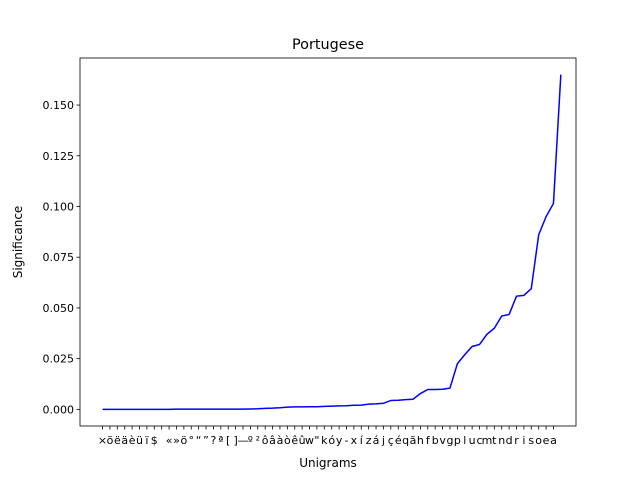 This screenshot has width=640, height=480. What do you see at coordinates (546, 440) in the screenshot?
I see `x-tick-label: e` at bounding box center [546, 440].